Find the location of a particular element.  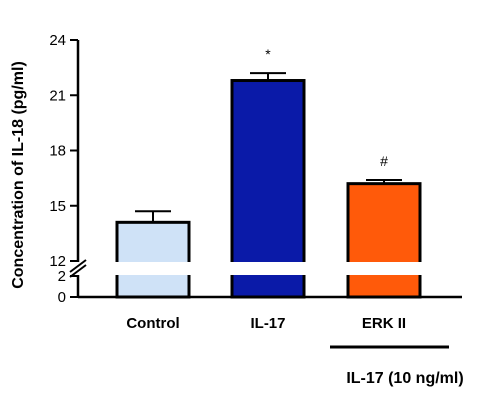

significance-mark-2: # is located at coordinates (384, 161).